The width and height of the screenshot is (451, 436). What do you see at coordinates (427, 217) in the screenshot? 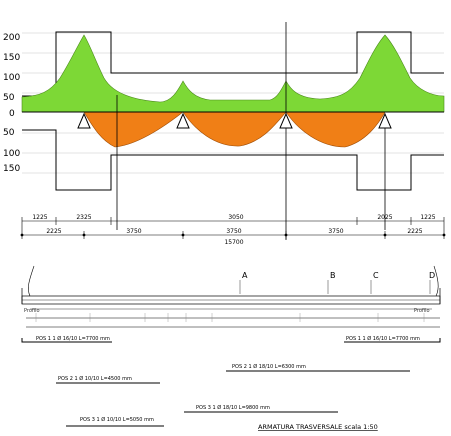
I see `dim1-e: 1225` at bounding box center [427, 217].